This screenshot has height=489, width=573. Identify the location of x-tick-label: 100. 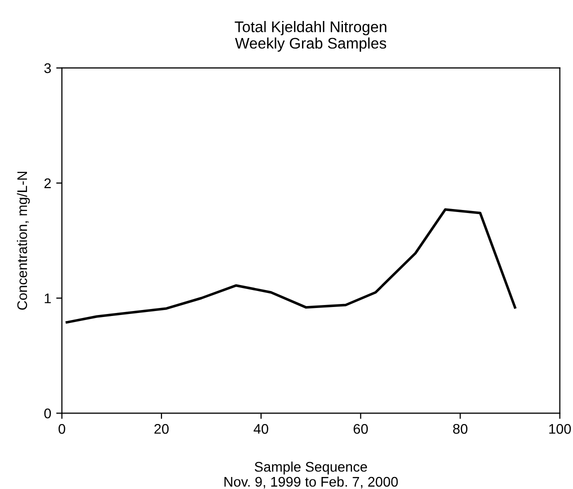
(560, 429).